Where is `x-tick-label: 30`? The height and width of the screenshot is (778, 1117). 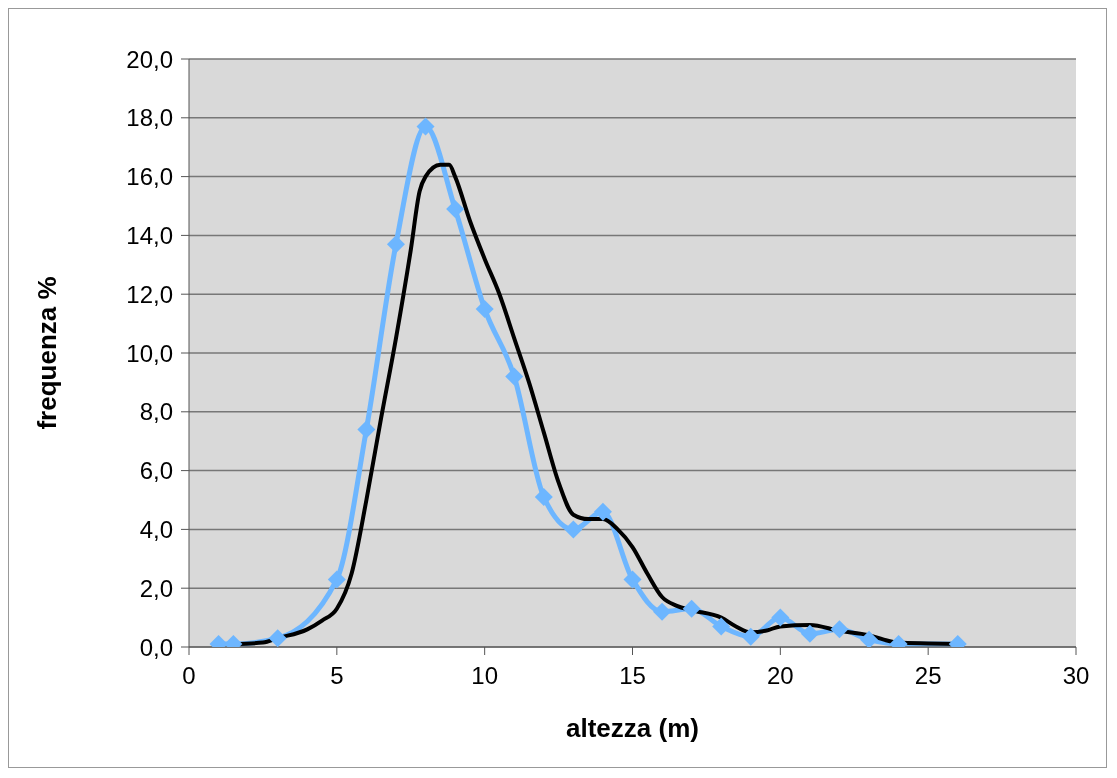
x-tick-label: 30 is located at coordinates (1076, 676).